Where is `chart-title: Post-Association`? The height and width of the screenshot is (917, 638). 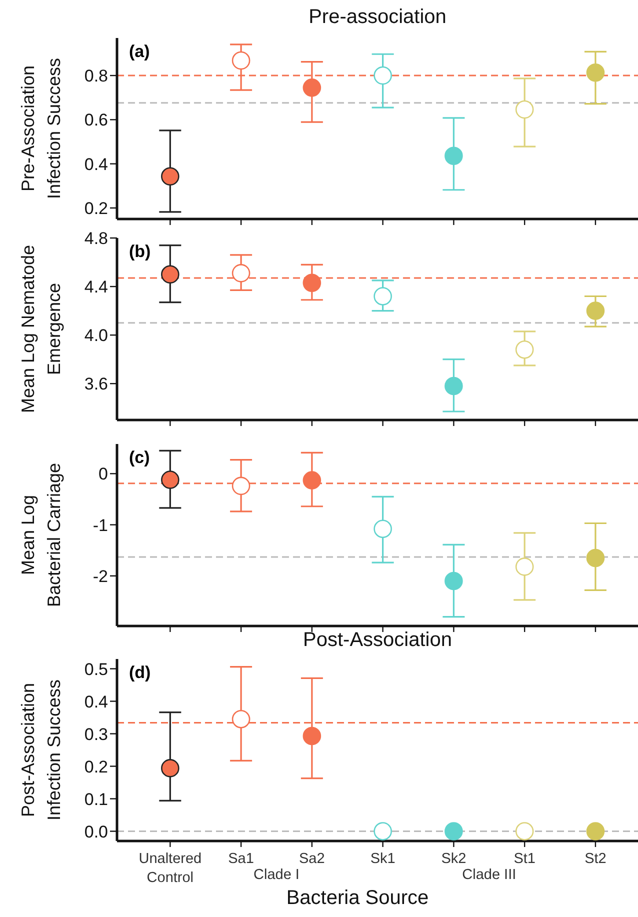 chart-title: Post-Association is located at coordinates (377, 640).